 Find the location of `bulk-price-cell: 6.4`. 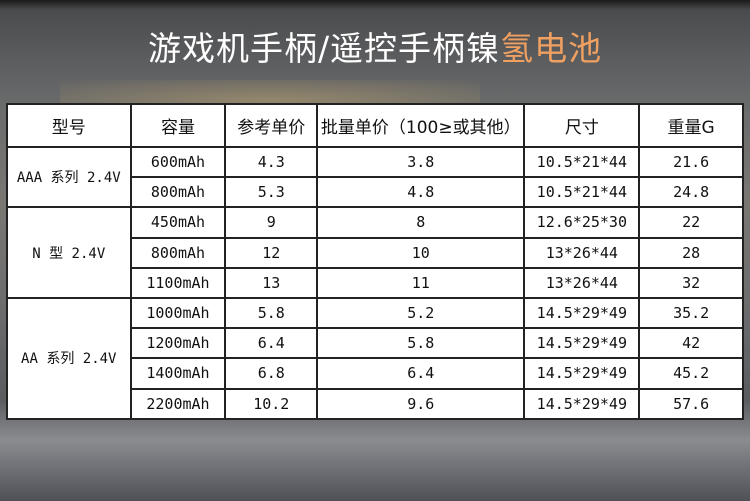

bulk-price-cell: 6.4 is located at coordinates (421, 373).